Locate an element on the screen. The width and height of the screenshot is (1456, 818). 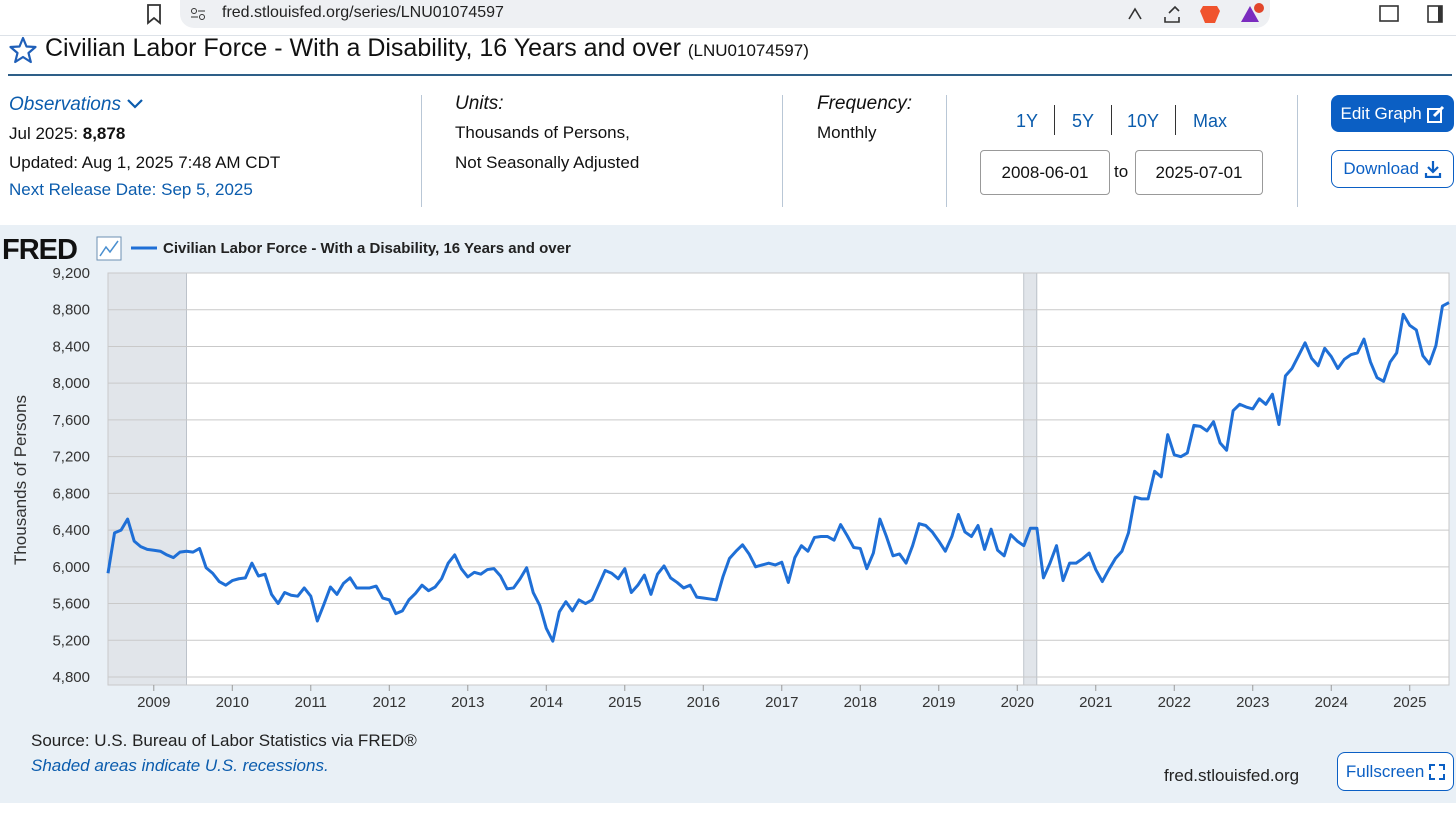
url: fred.stlouisfed.org/series/LNU01074597 is located at coordinates (363, 12).